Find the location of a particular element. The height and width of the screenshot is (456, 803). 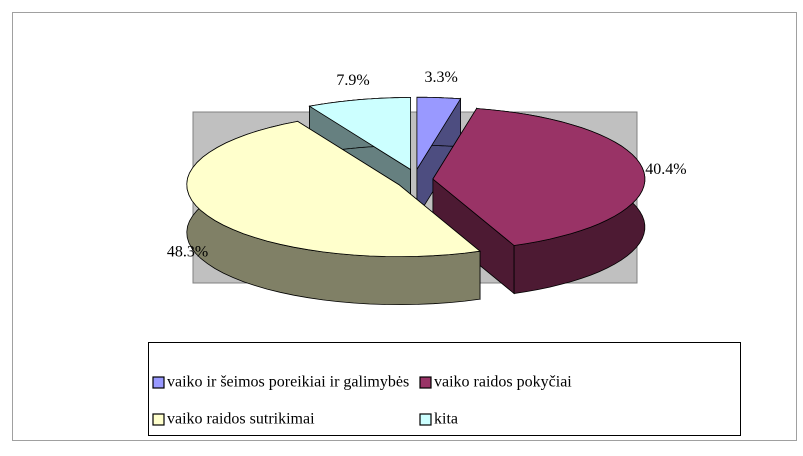

data-label: 48.3% is located at coordinates (187, 251).